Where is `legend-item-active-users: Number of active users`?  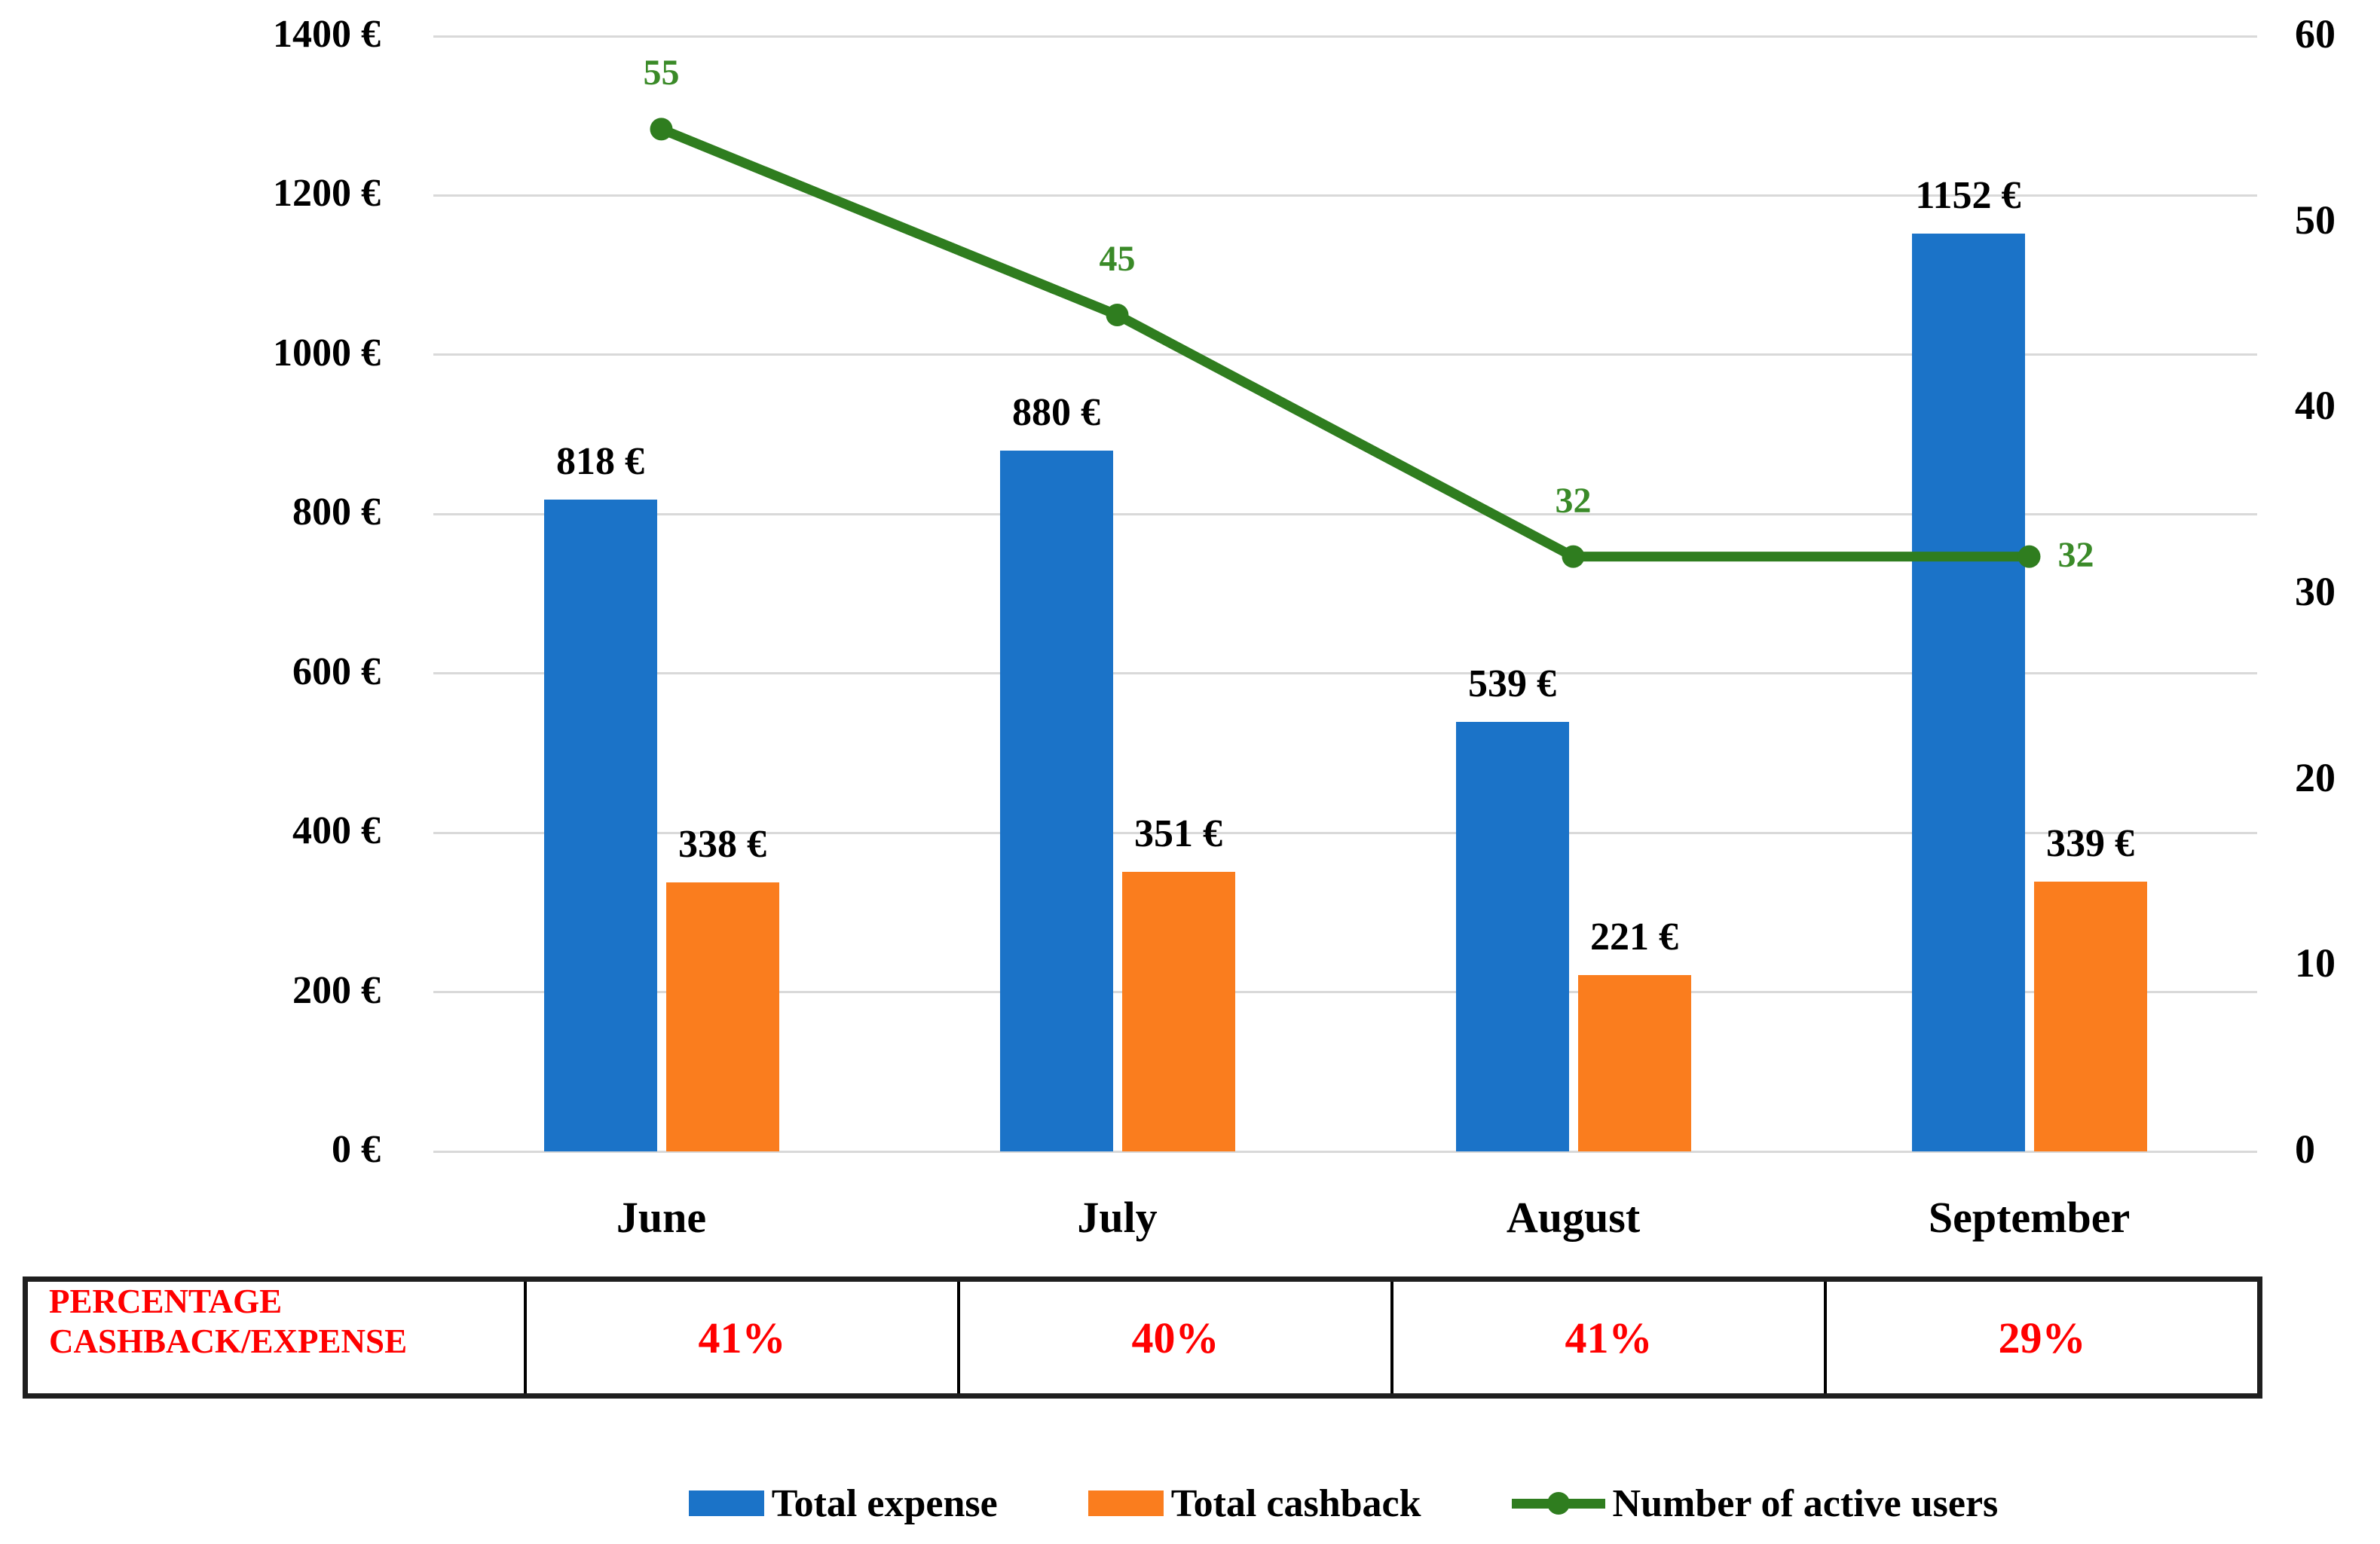 legend-item-active-users: Number of active users is located at coordinates (1755, 1503).